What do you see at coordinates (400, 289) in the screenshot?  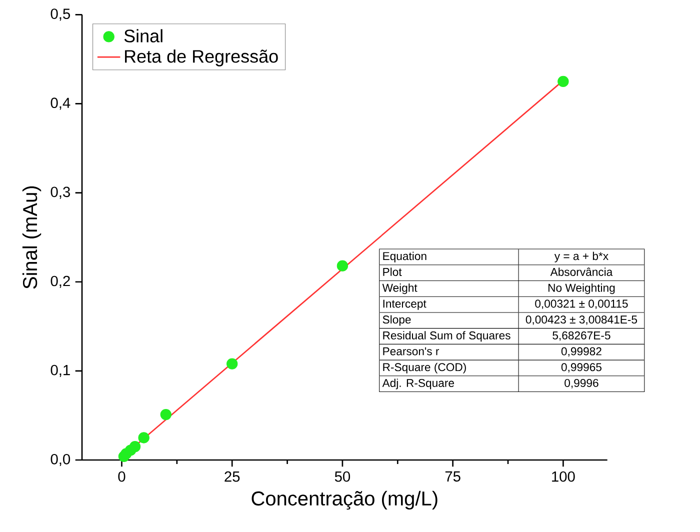 I see `annotation: Weight` at bounding box center [400, 289].